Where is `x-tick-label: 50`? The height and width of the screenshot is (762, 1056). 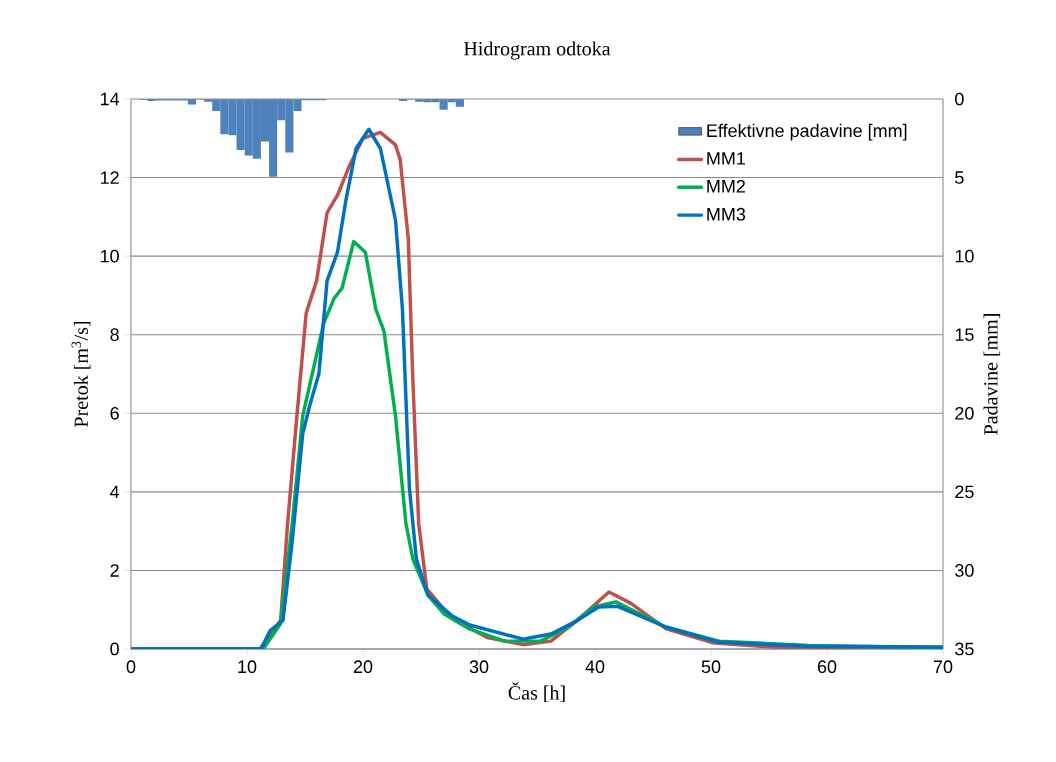
x-tick-label: 50 is located at coordinates (711, 667).